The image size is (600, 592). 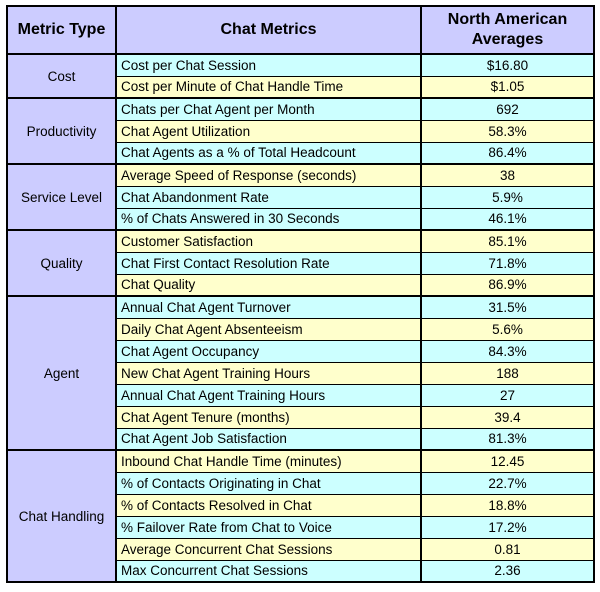 What do you see at coordinates (268, 241) in the screenshot?
I see `metric-cell: Customer Satisfaction` at bounding box center [268, 241].